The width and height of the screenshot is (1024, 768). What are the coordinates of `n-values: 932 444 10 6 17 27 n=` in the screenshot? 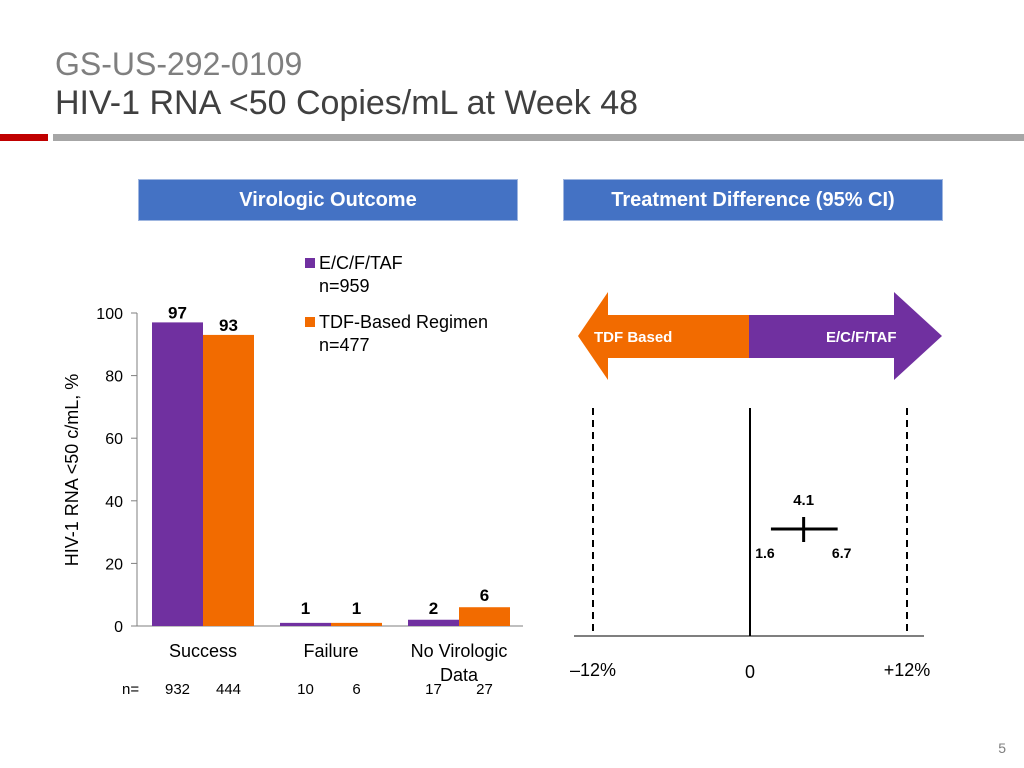 It's located at (307, 689).